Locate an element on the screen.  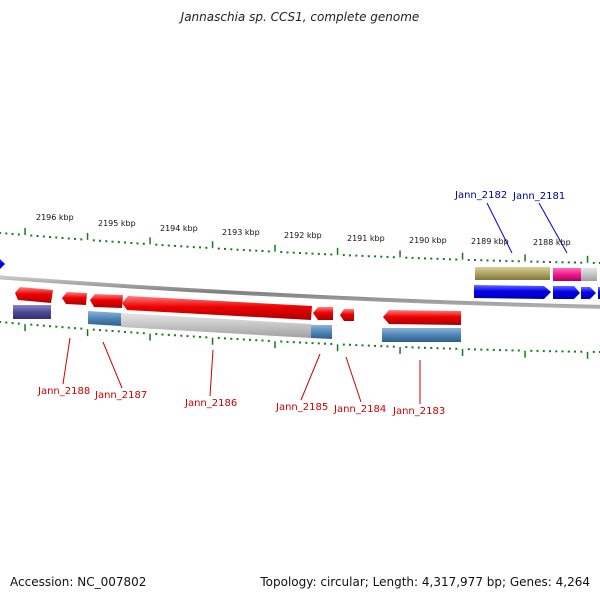
reverse-genes is located at coordinates (237, 314).